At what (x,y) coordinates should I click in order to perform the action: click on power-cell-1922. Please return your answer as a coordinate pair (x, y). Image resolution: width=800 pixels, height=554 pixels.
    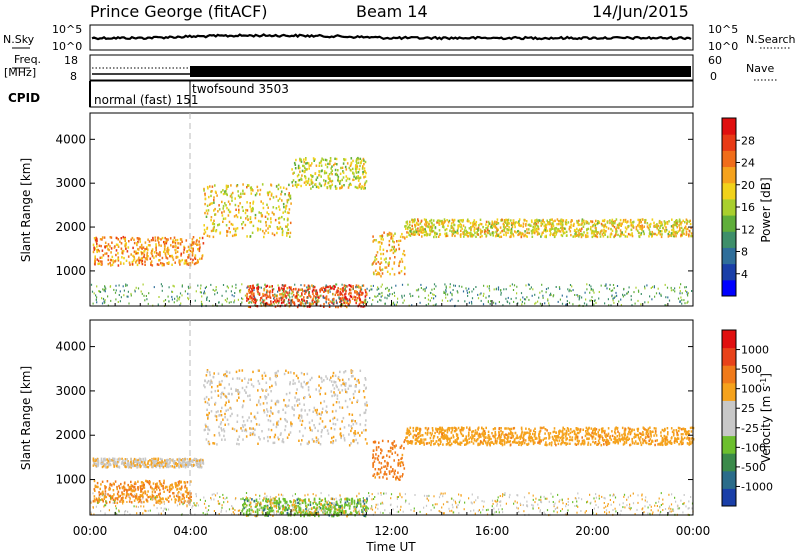
    Looking at the image, I should click on (551, 226).